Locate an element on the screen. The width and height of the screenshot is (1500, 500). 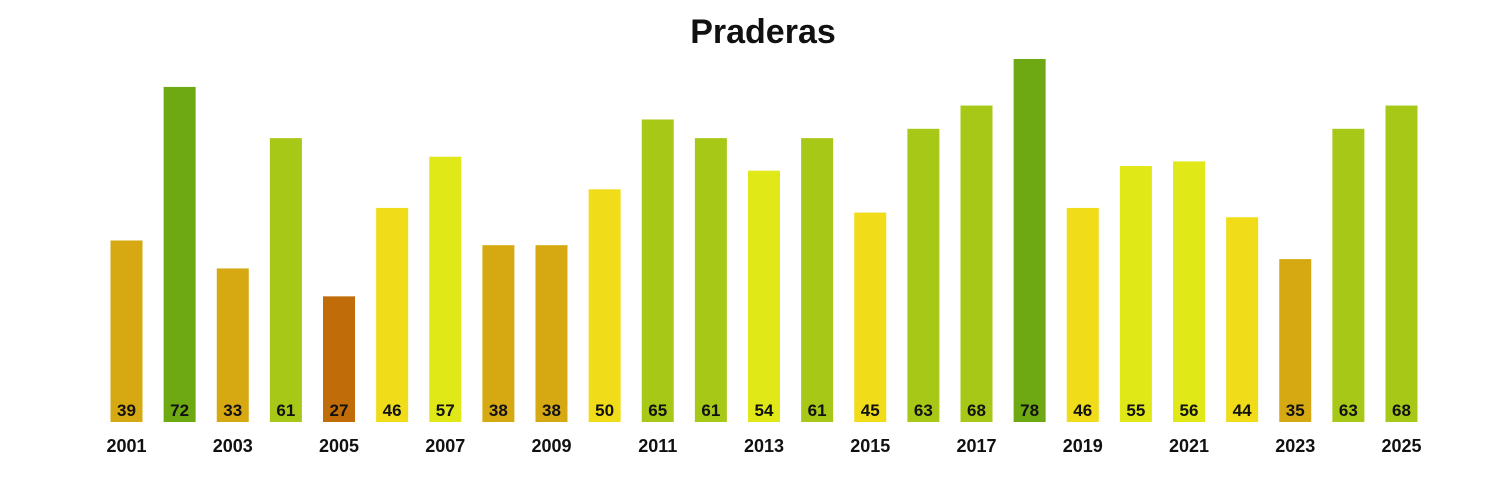
x-tick-label-2013: 2013 is located at coordinates (764, 446).